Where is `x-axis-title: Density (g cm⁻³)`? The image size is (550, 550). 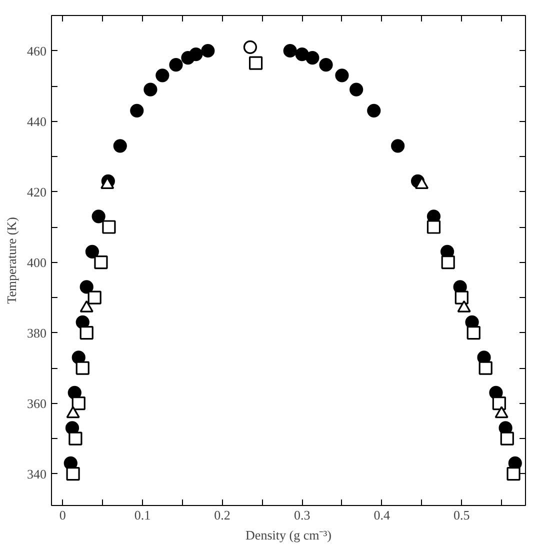
x-axis-title: Density (g cm⁻³) is located at coordinates (289, 535).